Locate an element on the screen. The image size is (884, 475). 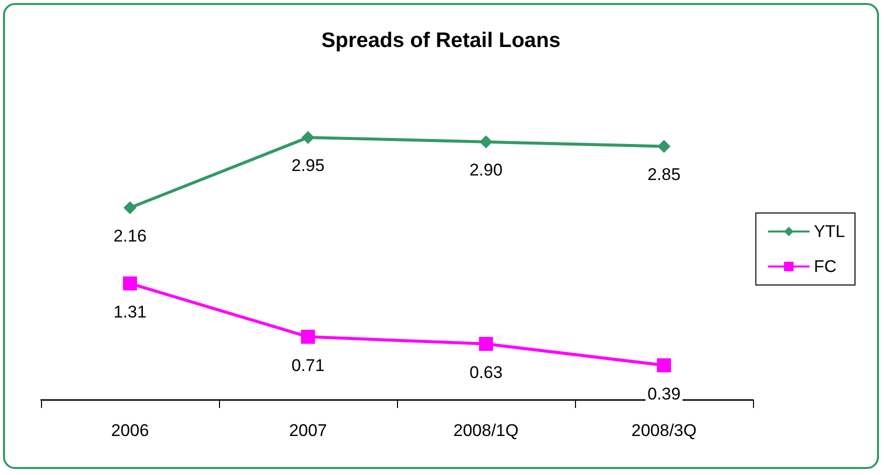
chart-title: Spreads of Retail Loans is located at coordinates (441, 40).